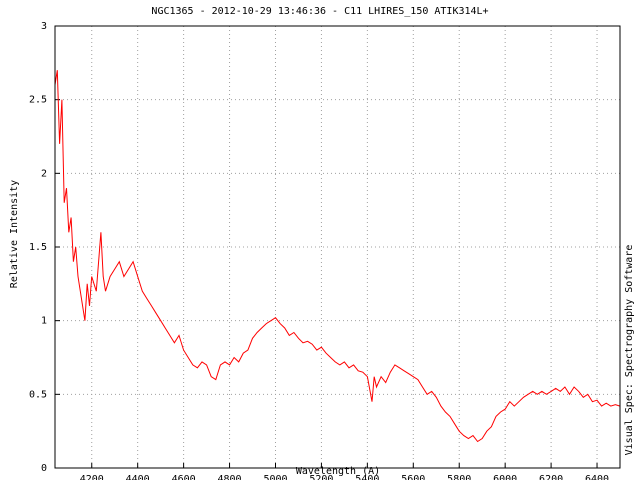 The width and height of the screenshot is (640, 480). I want to click on y-tick-label: 0.5, so click(38, 394).